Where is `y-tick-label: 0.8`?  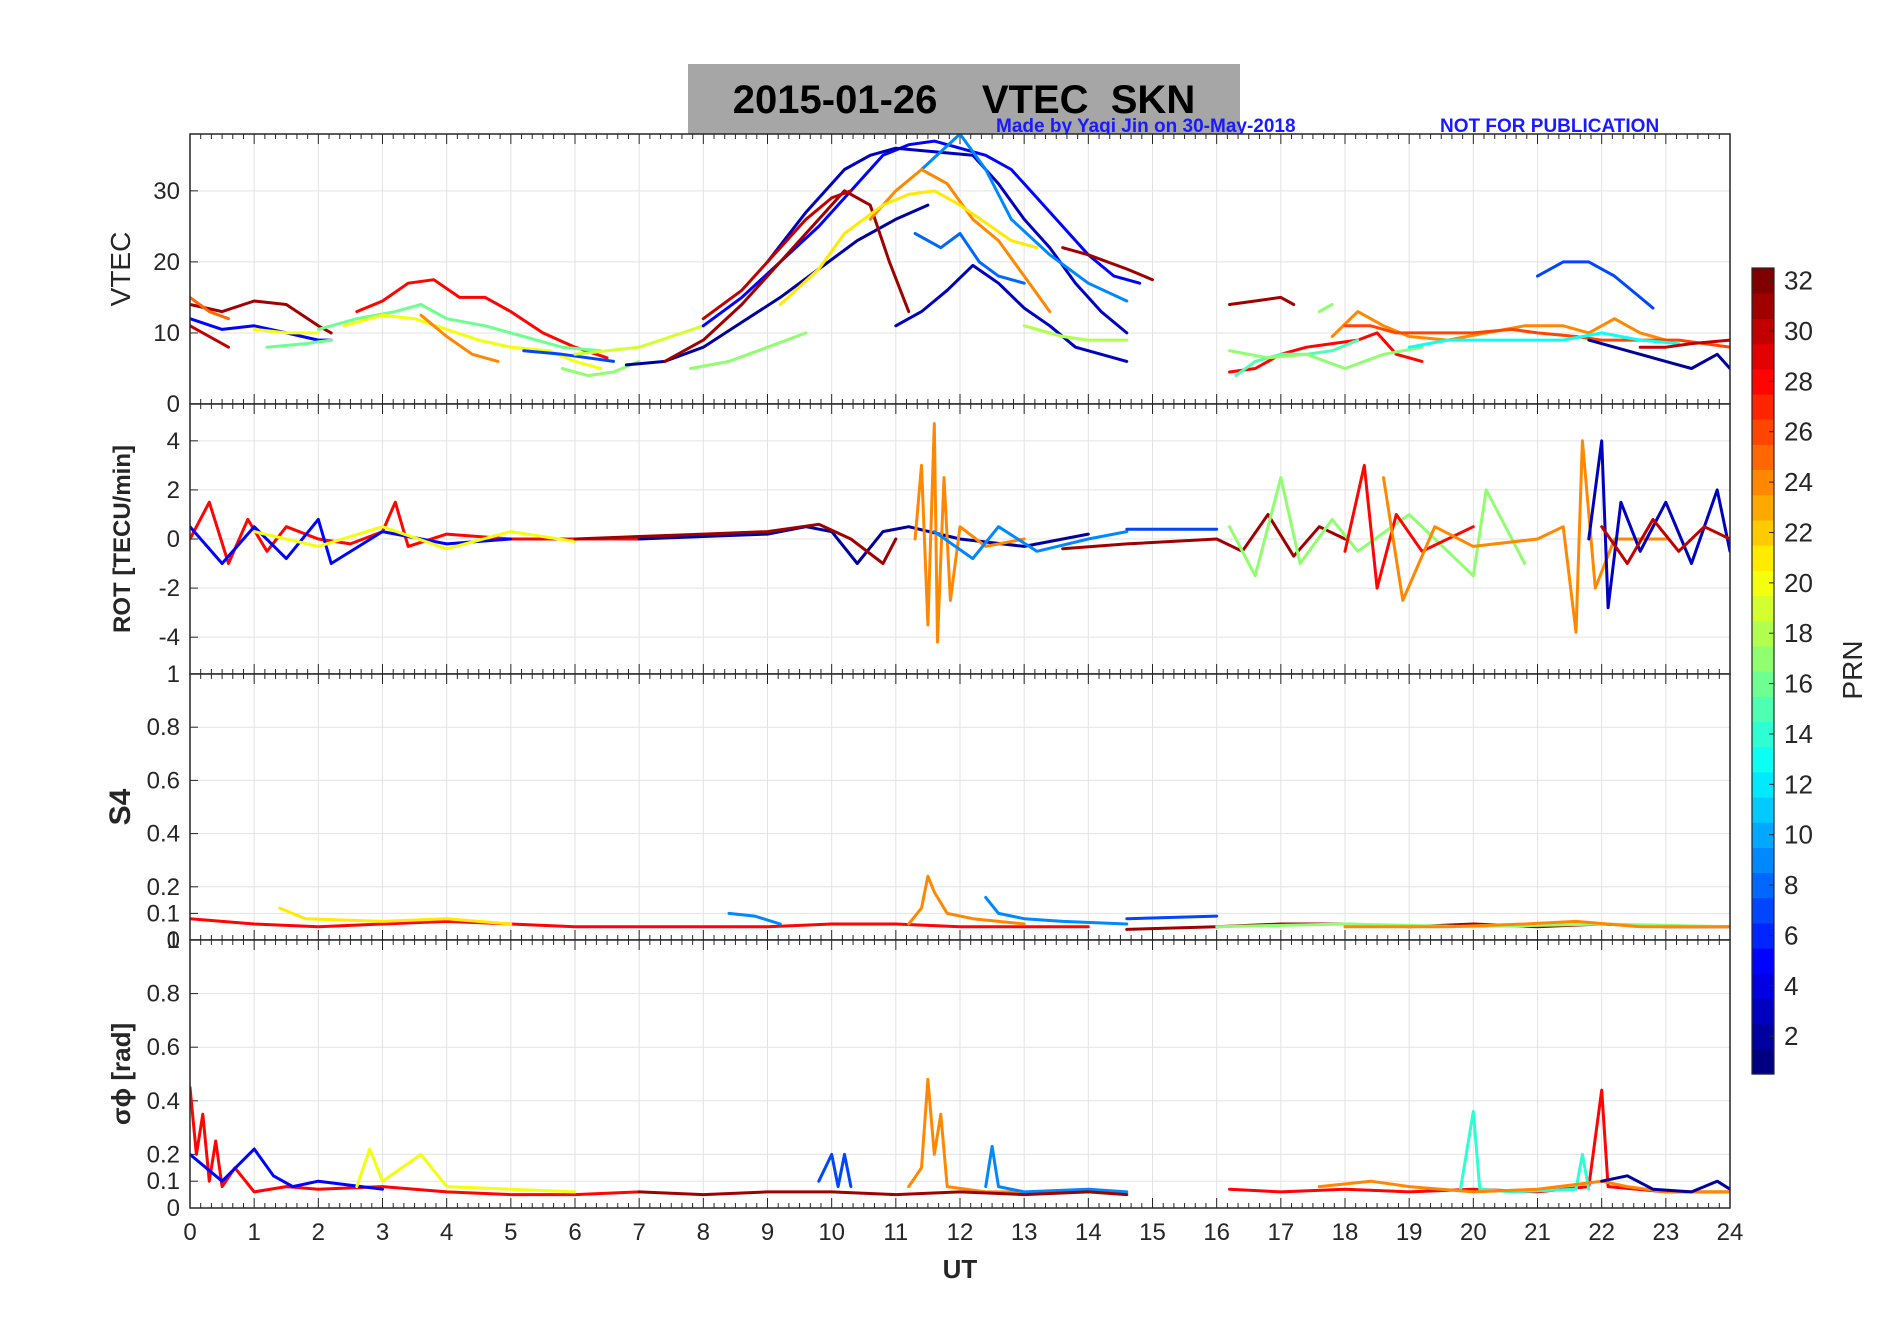
y-tick-label: 0.8 is located at coordinates (163, 994).